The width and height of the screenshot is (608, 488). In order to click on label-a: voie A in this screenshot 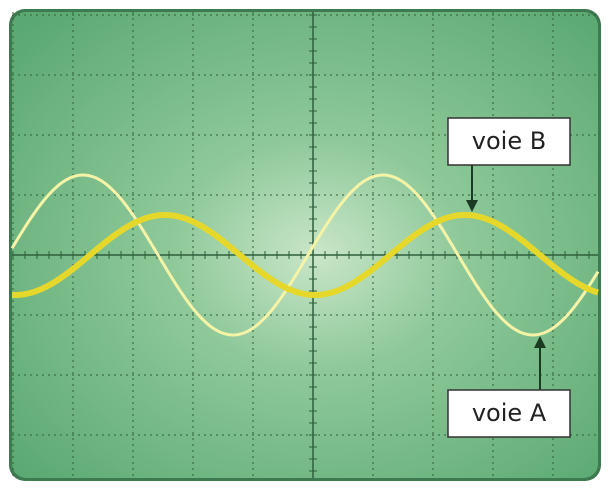, I will do `click(509, 413)`.